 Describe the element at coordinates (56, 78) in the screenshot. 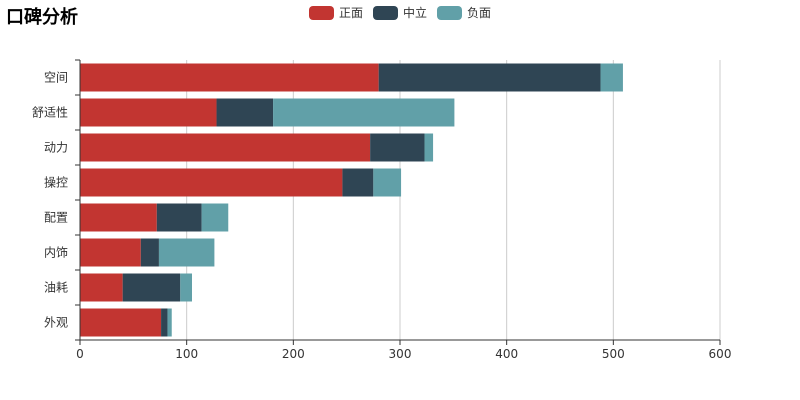

I see `y-tick-label: 空间` at that location.